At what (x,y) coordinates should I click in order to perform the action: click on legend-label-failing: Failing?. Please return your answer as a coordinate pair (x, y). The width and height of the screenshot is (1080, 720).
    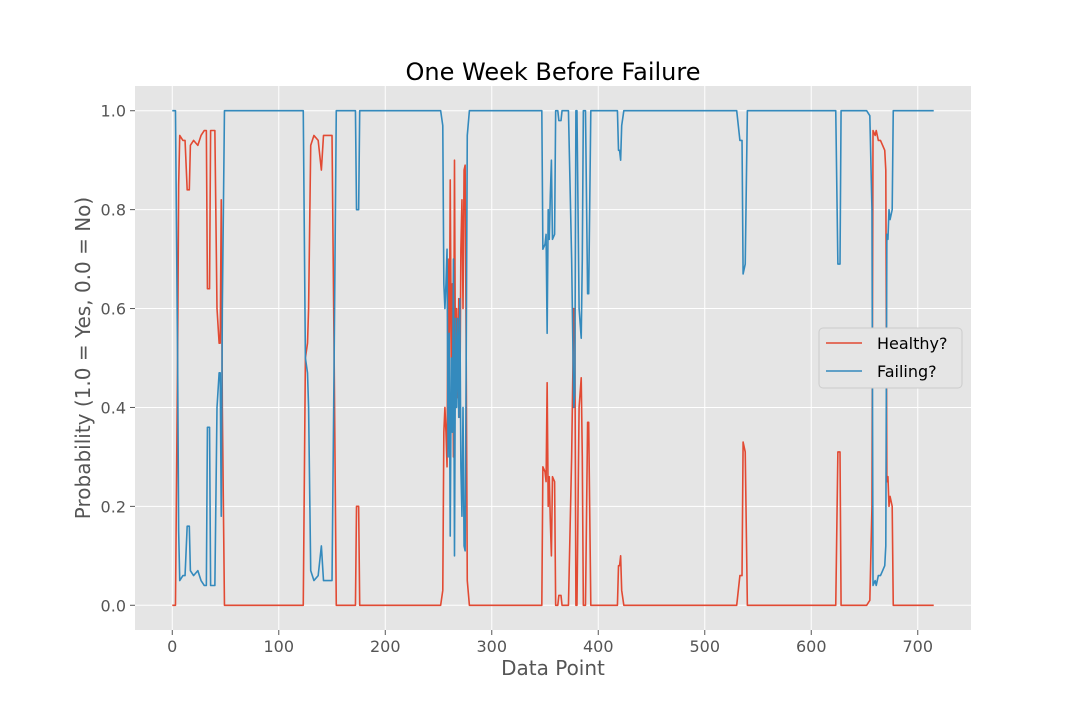
    Looking at the image, I should click on (907, 371).